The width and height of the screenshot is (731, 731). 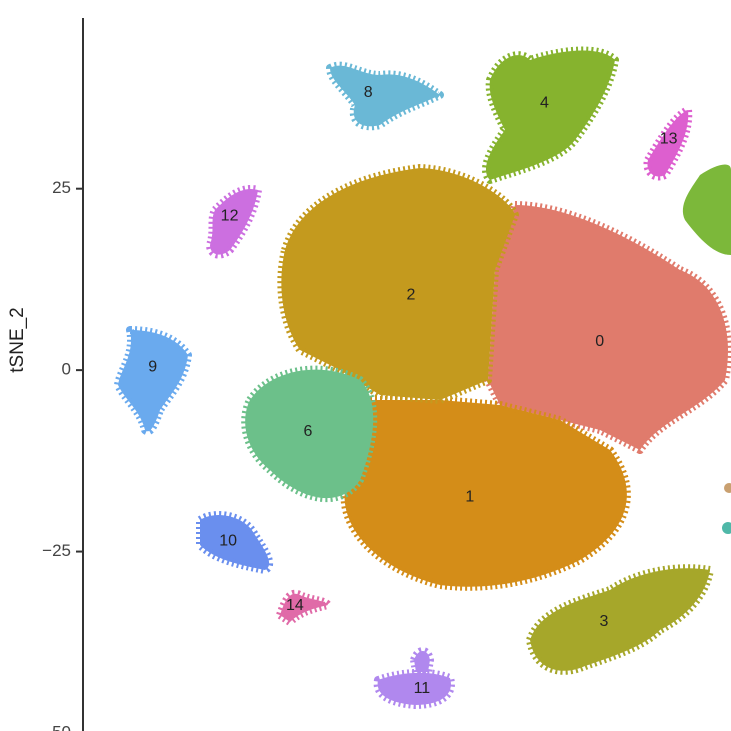 I want to click on cluster-label: 11, so click(x=422, y=688).